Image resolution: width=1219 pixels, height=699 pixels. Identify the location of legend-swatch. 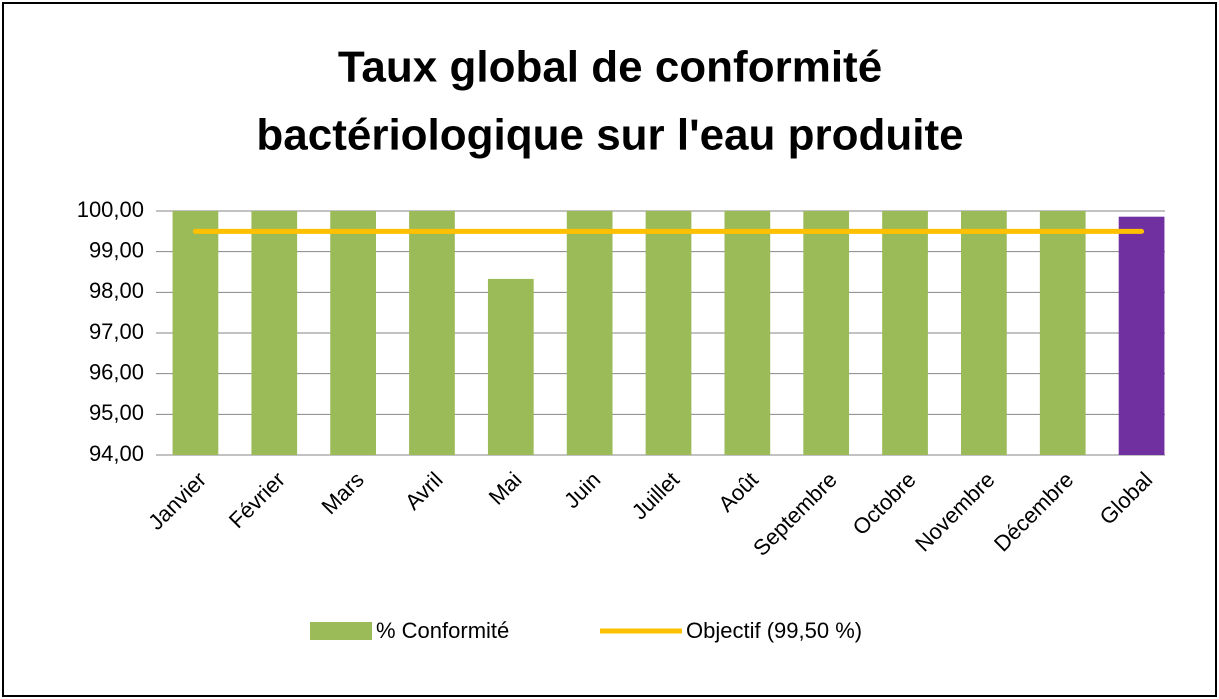
(341, 631).